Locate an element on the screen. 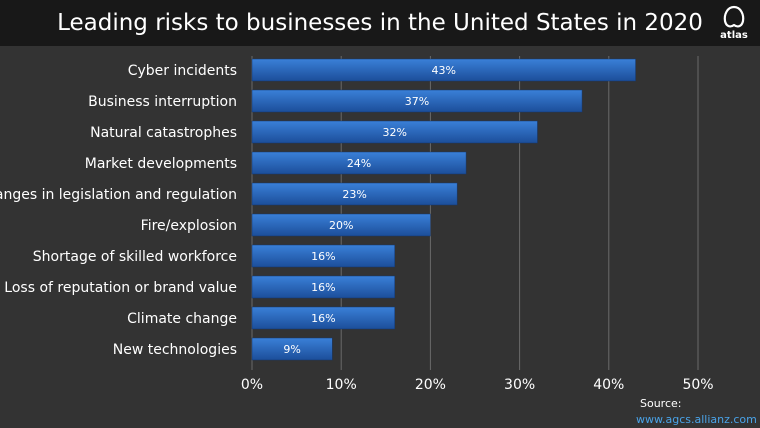 The width and height of the screenshot is (760, 428). data-label: 20% is located at coordinates (341, 225).